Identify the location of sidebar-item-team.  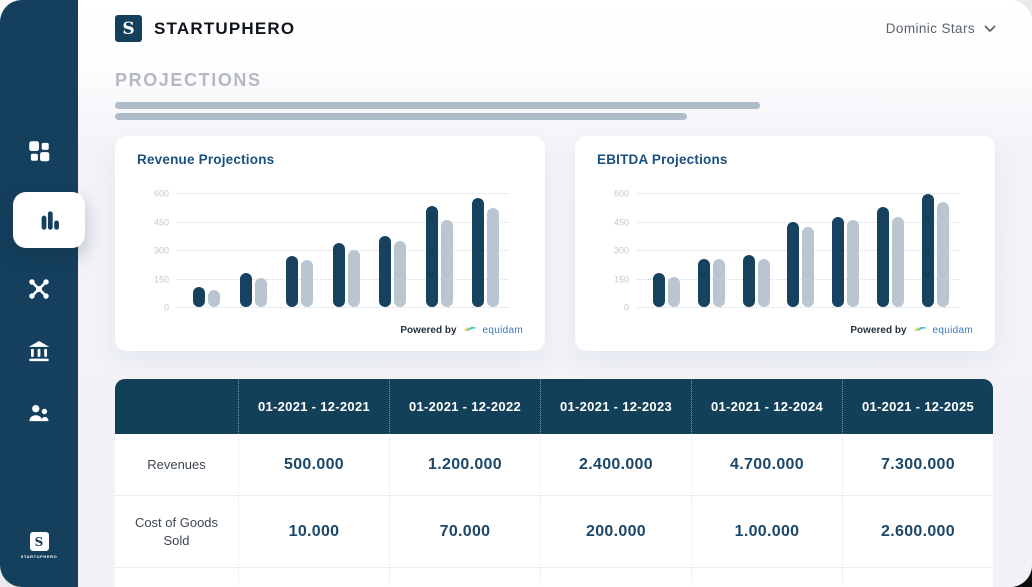
(39, 413).